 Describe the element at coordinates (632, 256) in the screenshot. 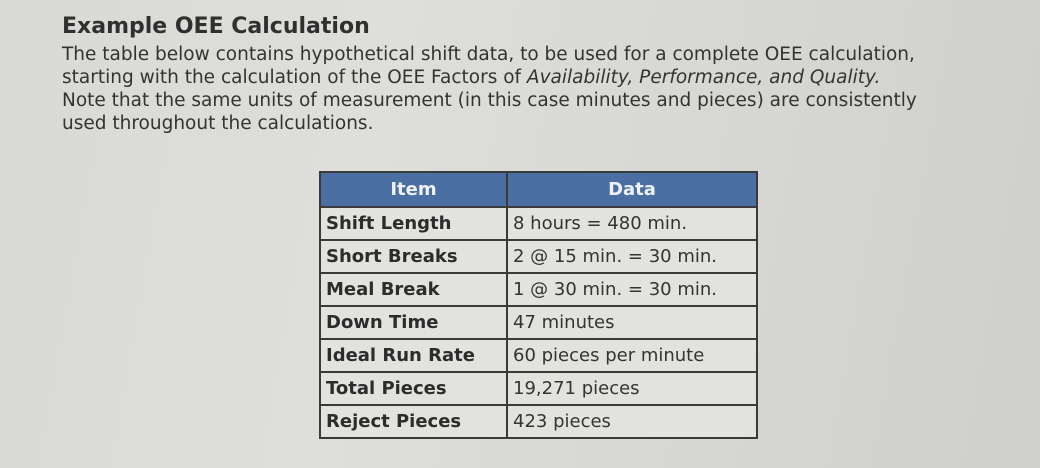

I see `row-data: 2 @ 15 min. = 30 min.` at that location.